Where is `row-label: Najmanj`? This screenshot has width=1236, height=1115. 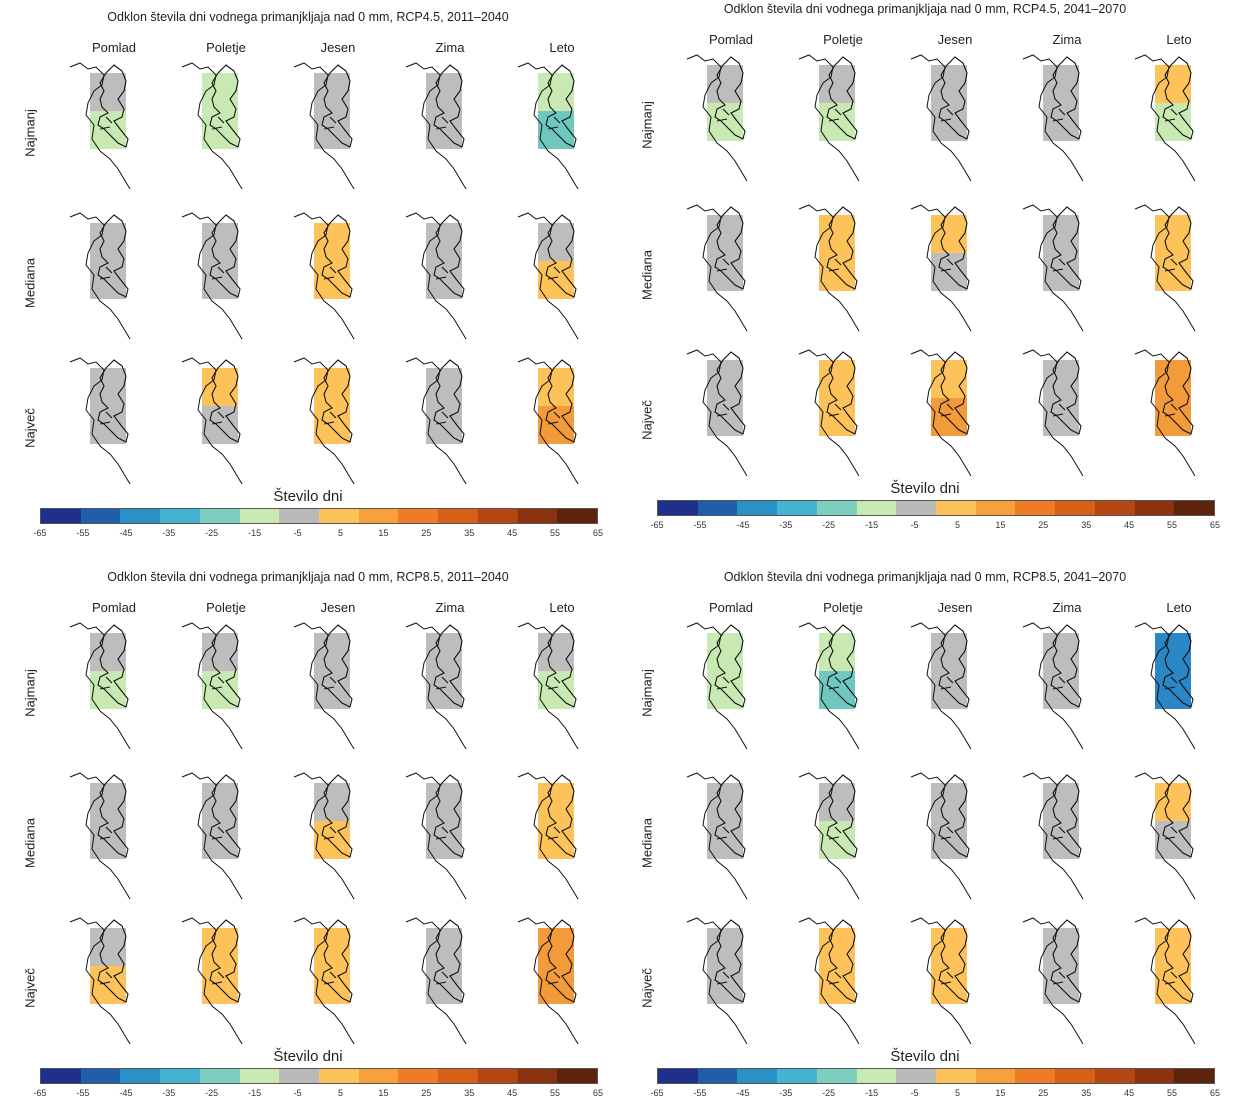 row-label: Najmanj is located at coordinates (30, 693).